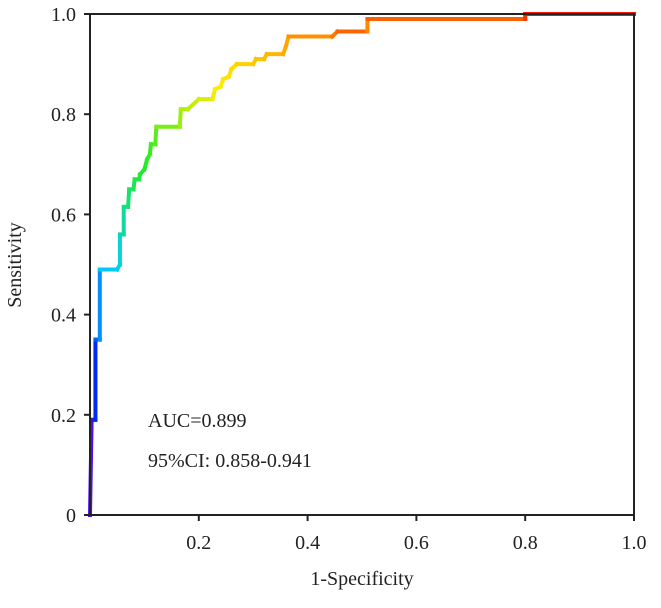 This screenshot has width=661, height=608. What do you see at coordinates (197, 421) in the screenshot?
I see `auc-annotation: AUC=0.899` at bounding box center [197, 421].